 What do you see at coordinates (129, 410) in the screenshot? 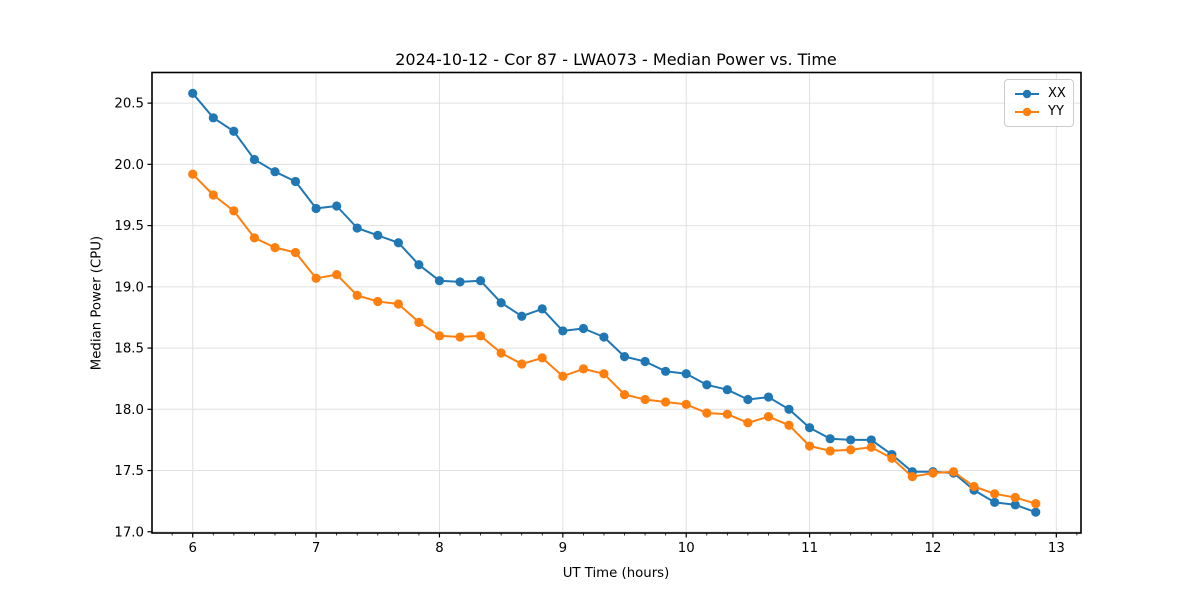
I see `y-tick-label: 18.0` at bounding box center [129, 410].